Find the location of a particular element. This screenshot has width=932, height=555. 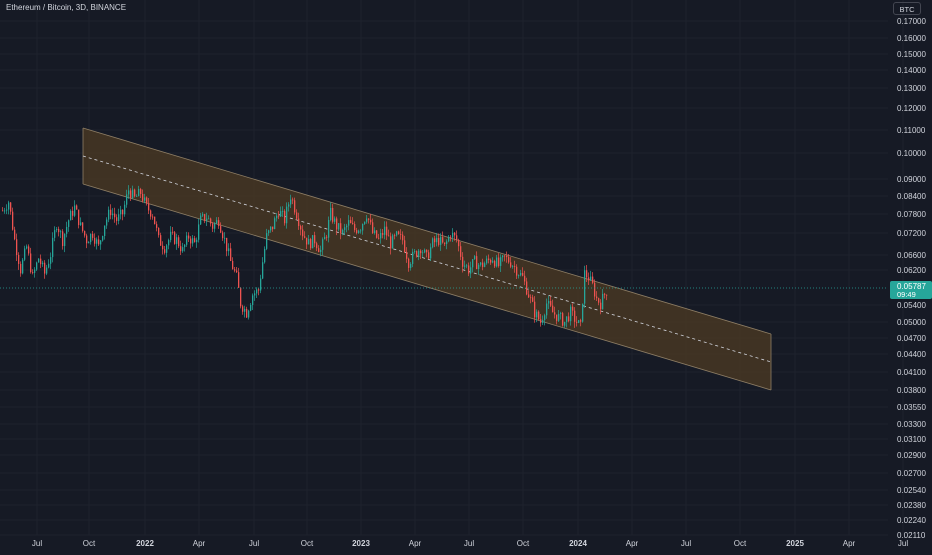

y-tick-label: 0.11000 is located at coordinates (911, 130).